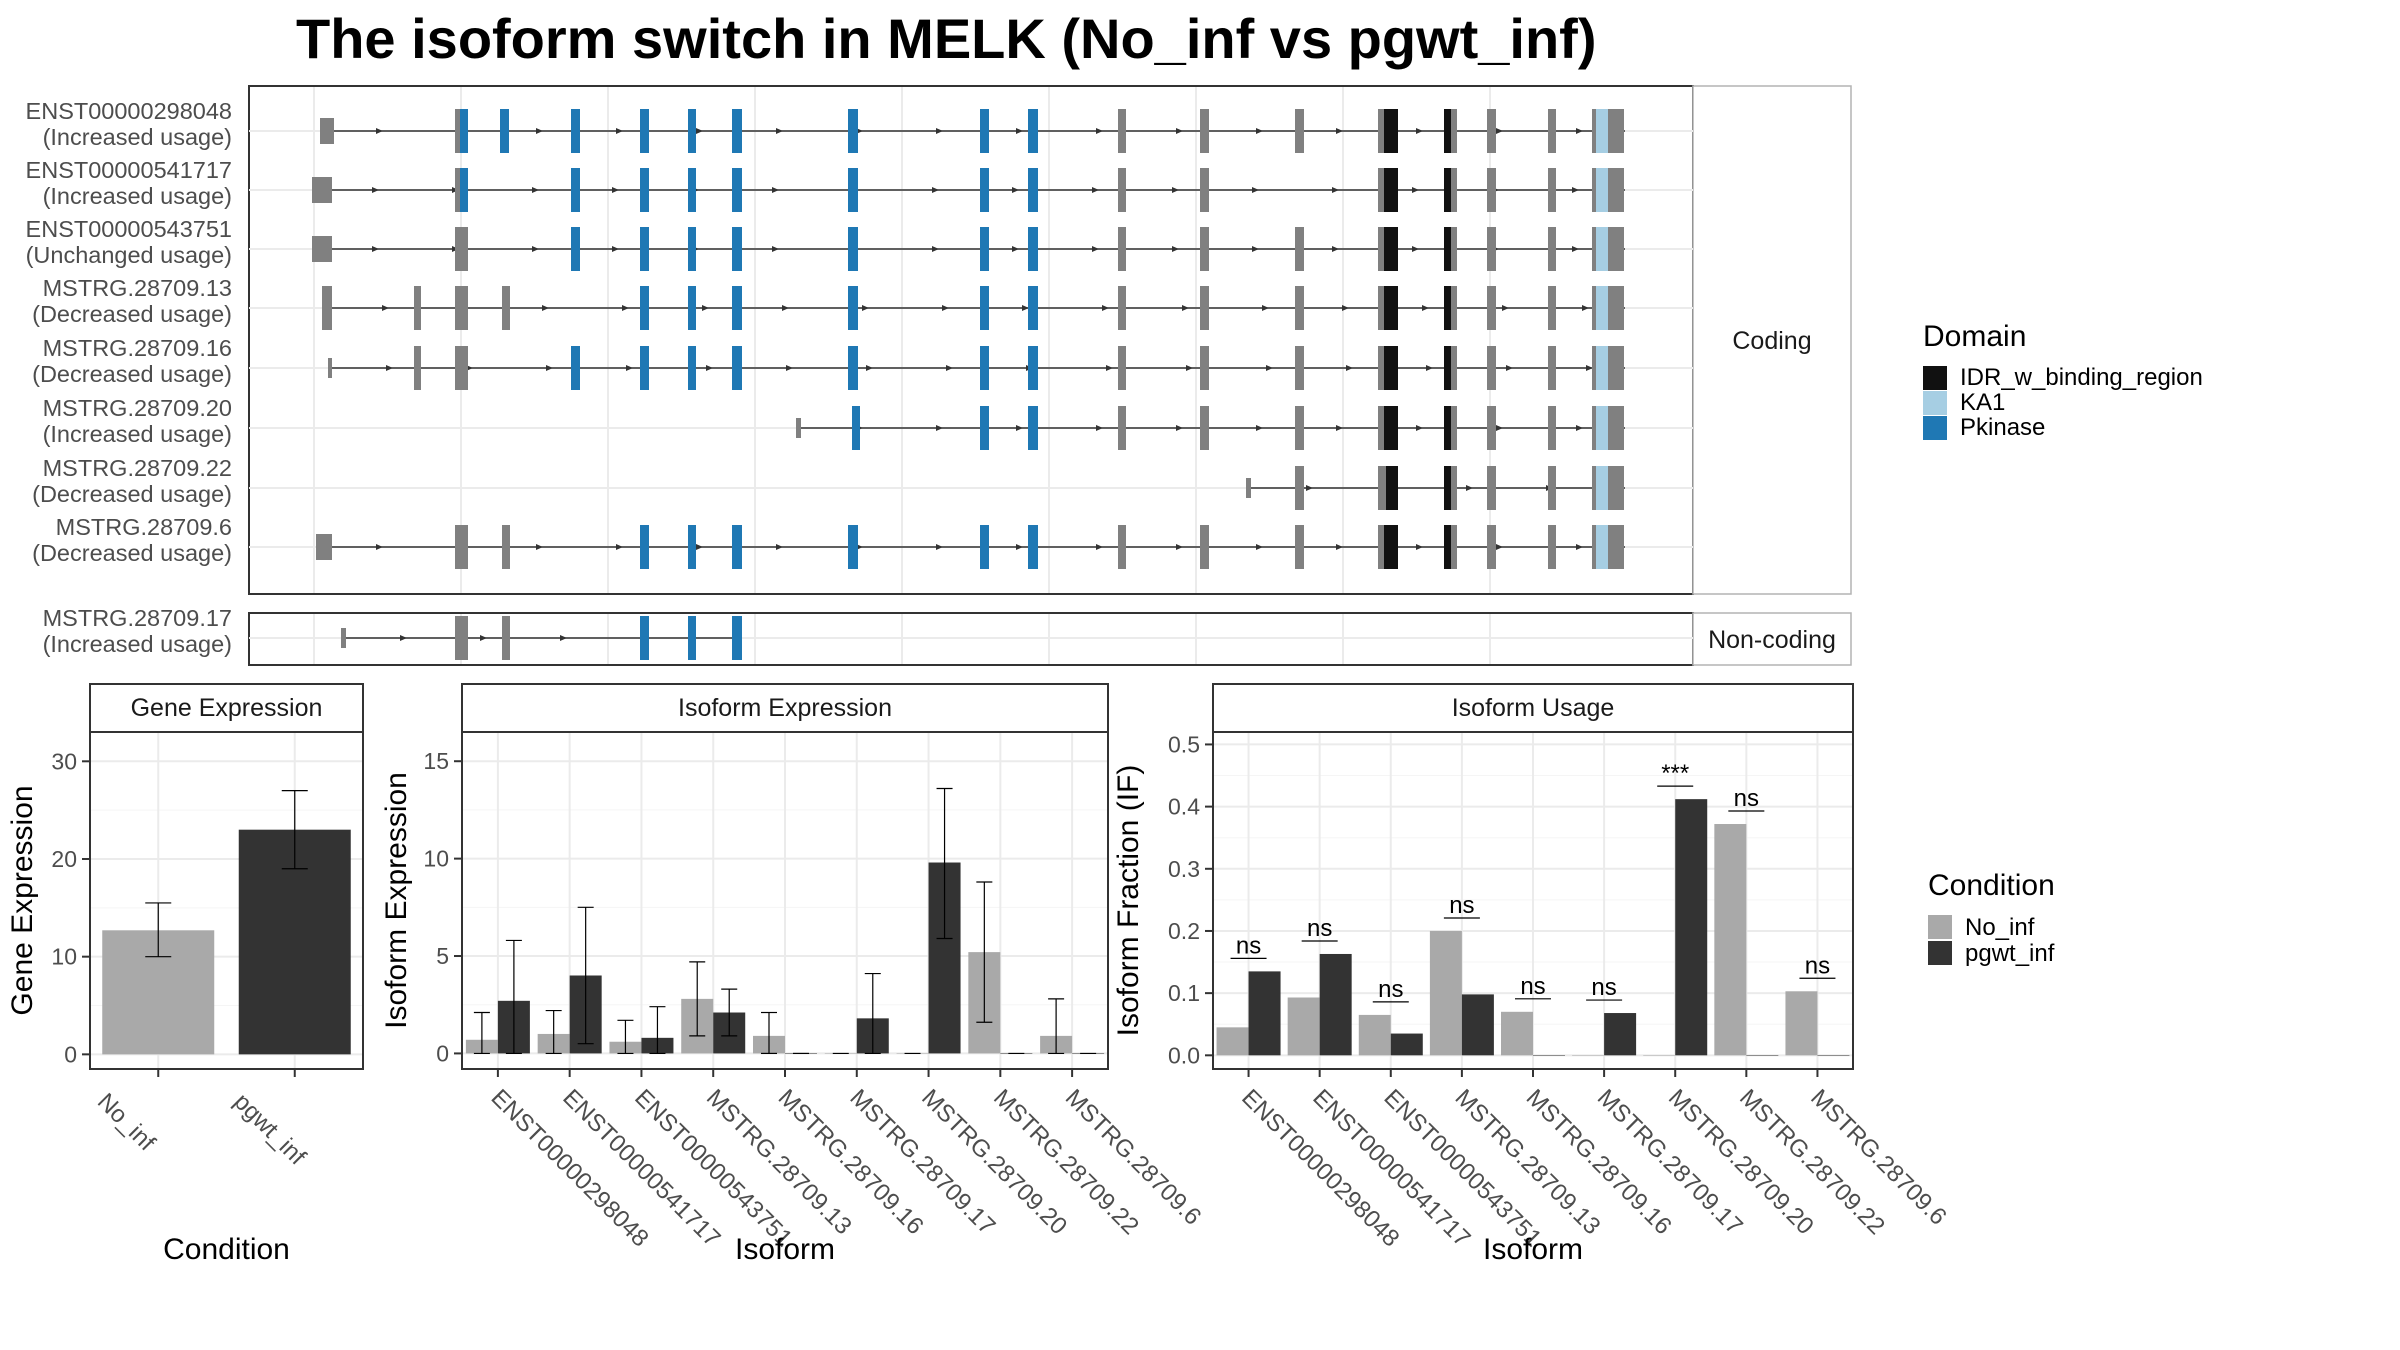 This screenshot has height=1350, width=2400. I want to click on y-tick-label: 0, so click(70, 1054).